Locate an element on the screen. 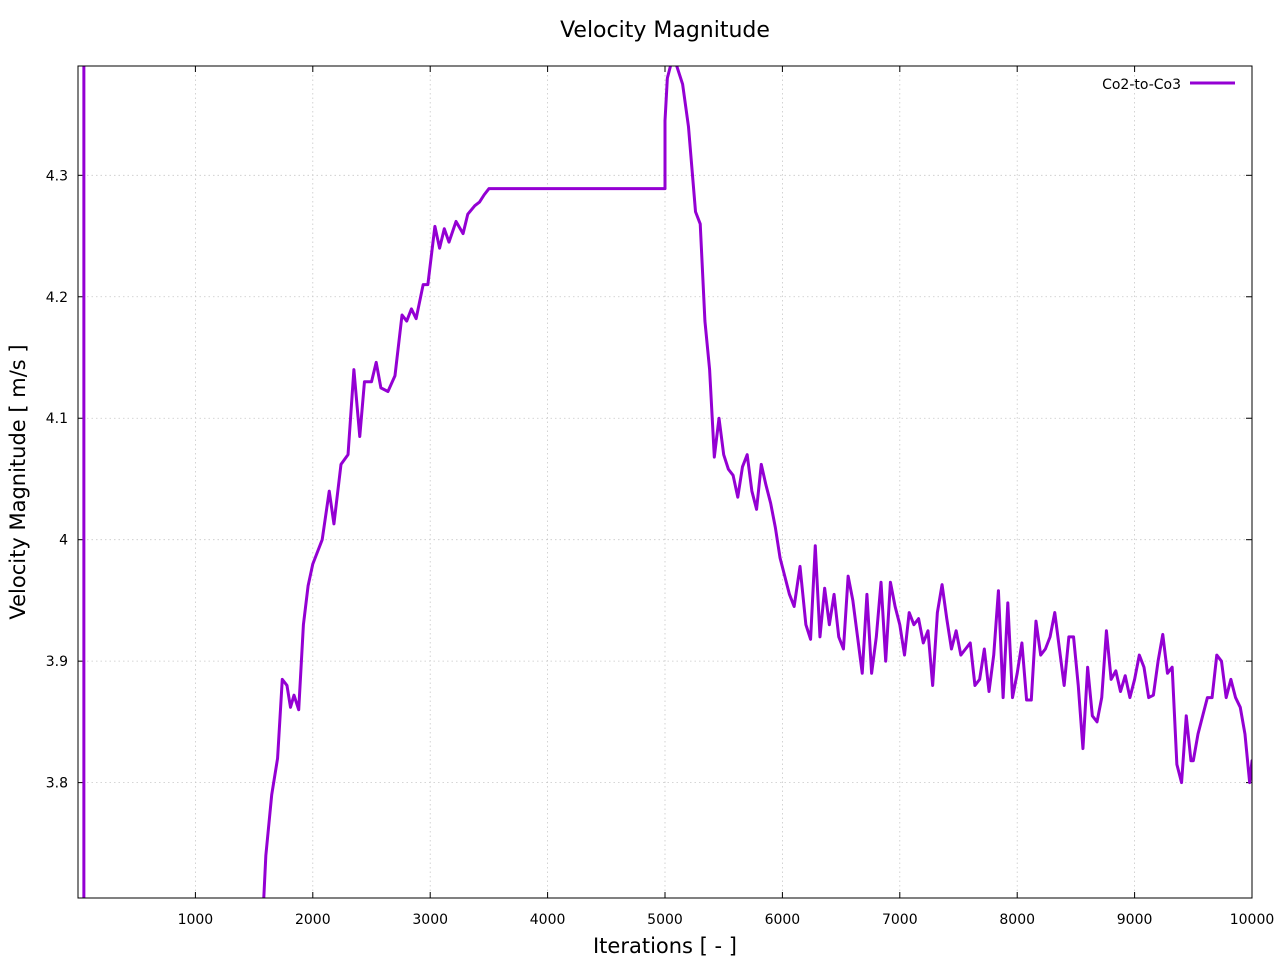 This screenshot has width=1280, height=960. x-tick-label: 1000 is located at coordinates (196, 920).